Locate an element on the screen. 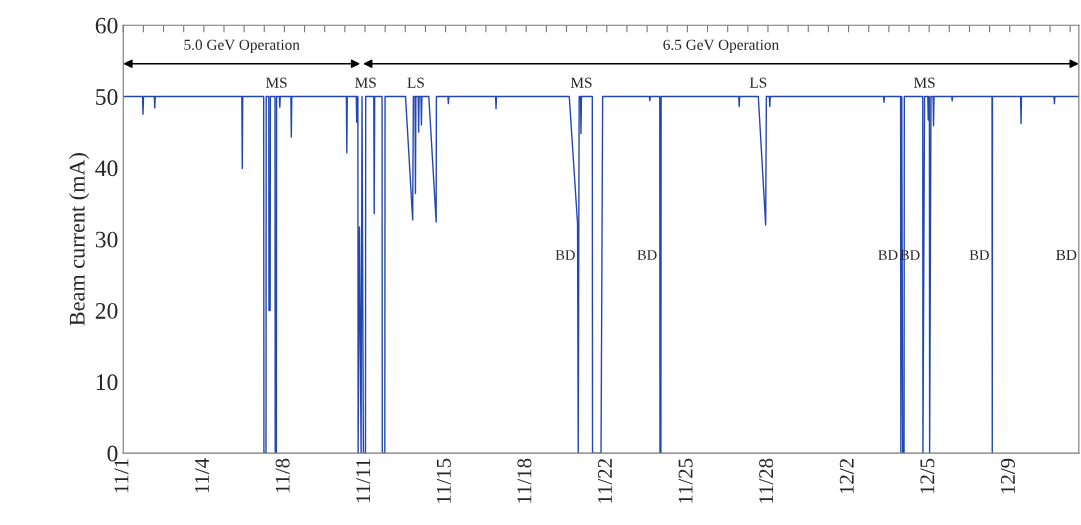 Image resolution: width=1081 pixels, height=525 pixels. x-tick-label: 12/5 is located at coordinates (927, 476).